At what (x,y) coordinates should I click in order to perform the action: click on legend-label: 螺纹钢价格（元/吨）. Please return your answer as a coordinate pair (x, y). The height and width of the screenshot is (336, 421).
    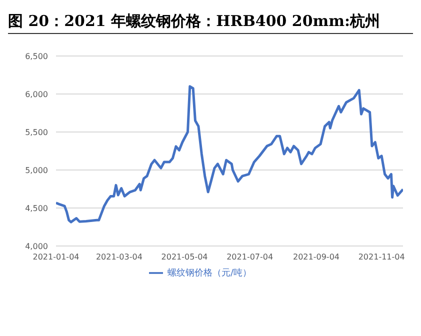
    Looking at the image, I should click on (209, 273).